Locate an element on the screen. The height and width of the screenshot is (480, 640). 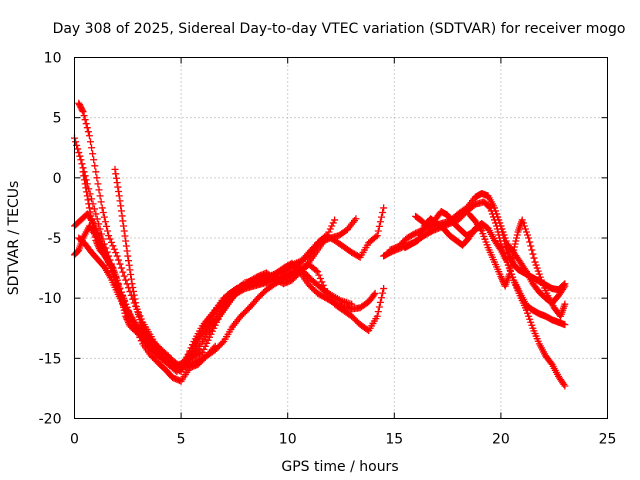
x-tick-label: 0 is located at coordinates (74, 440).